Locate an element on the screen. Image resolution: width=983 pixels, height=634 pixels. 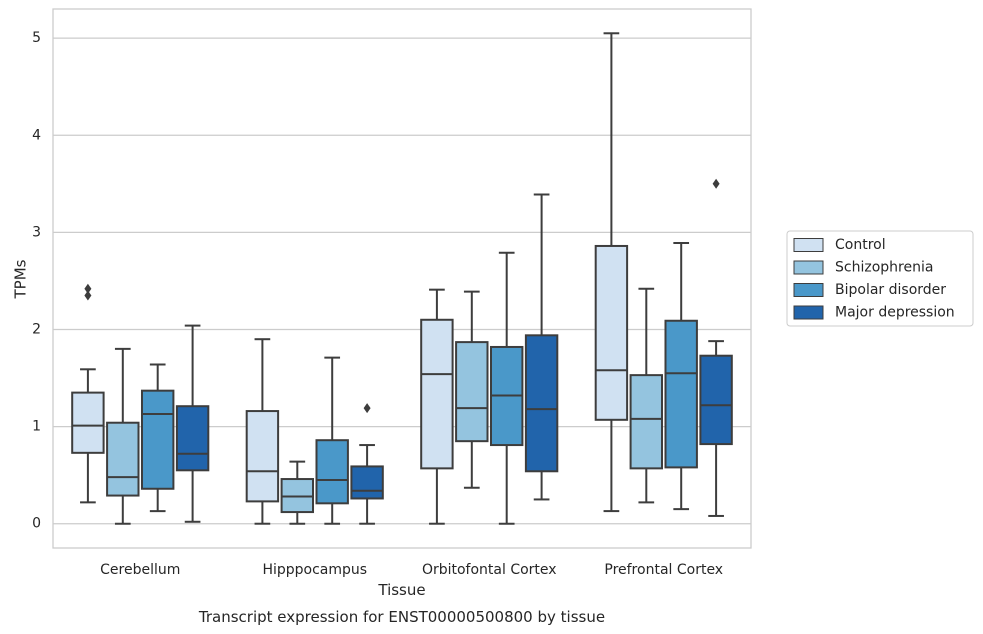
x-tick-label: Orbitofontal Cortex is located at coordinates (489, 570).